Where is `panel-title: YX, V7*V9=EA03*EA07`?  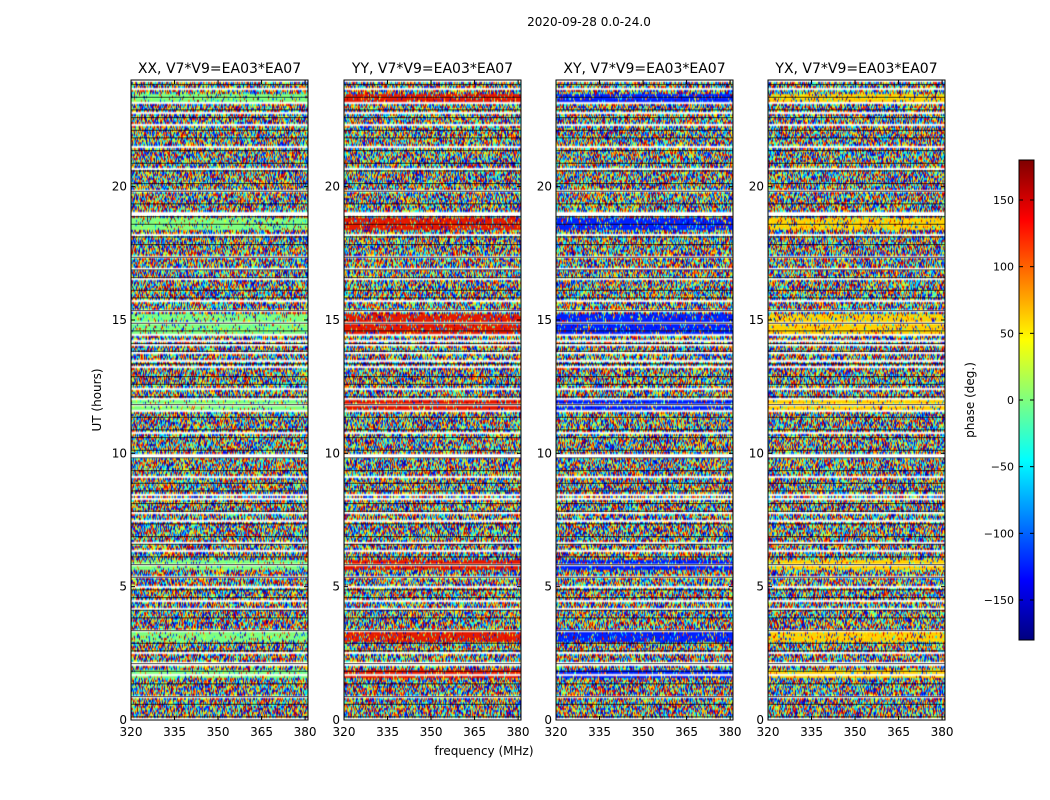
panel-title: YX, V7*V9=EA03*EA07 is located at coordinates (855, 69).